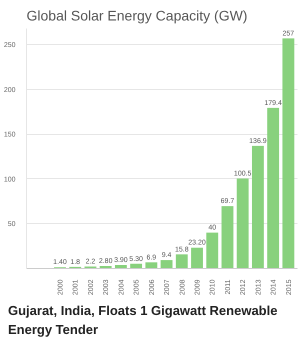 This screenshot has height=353, width=305. Describe the element at coordinates (137, 16) in the screenshot. I see `chart-title: Global Solar Energy Capacity (GW)` at that location.